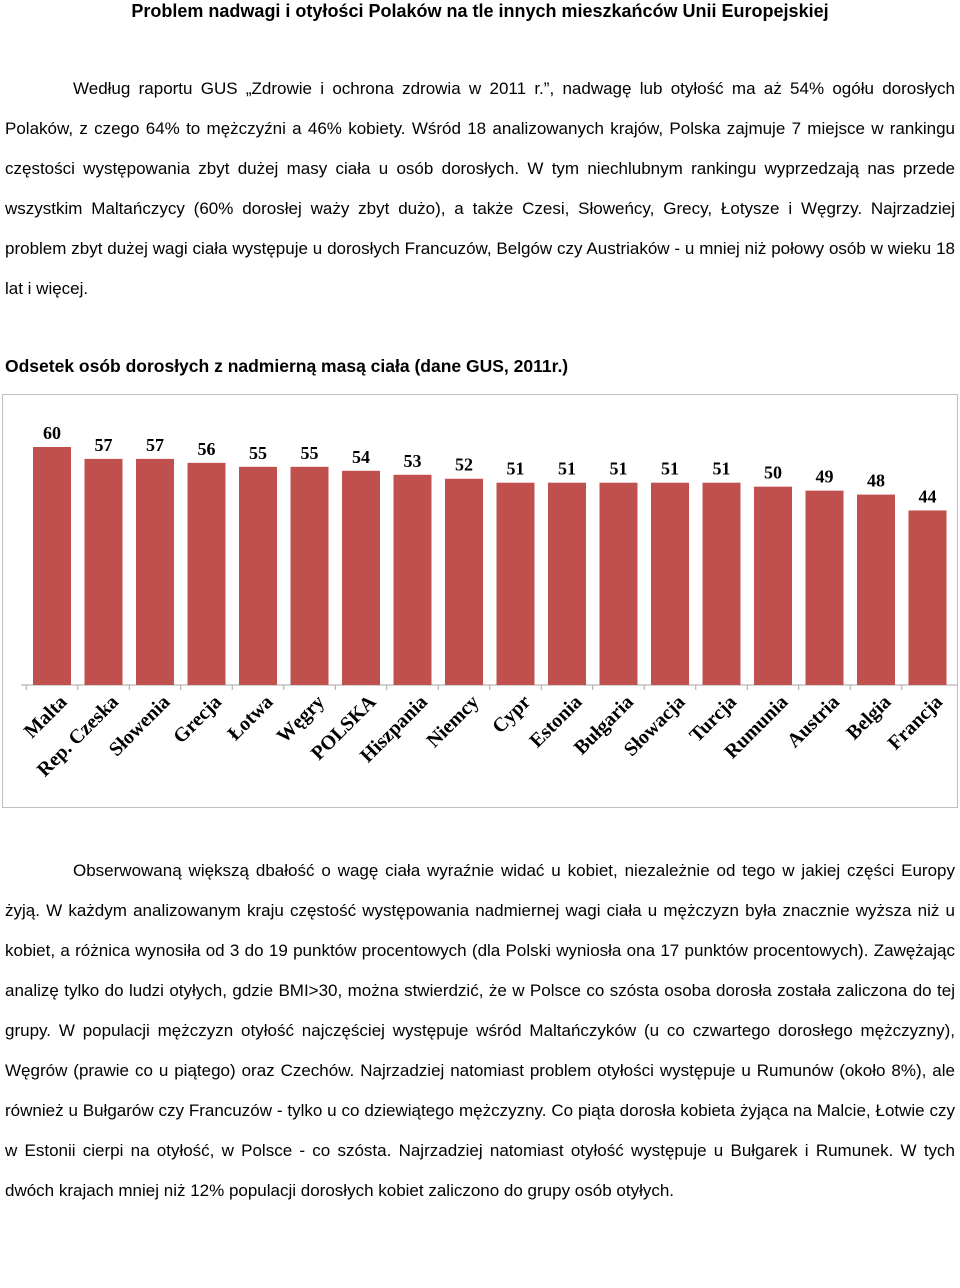 This screenshot has height=1288, width=960. I want to click on data-label: 60, so click(52, 433).